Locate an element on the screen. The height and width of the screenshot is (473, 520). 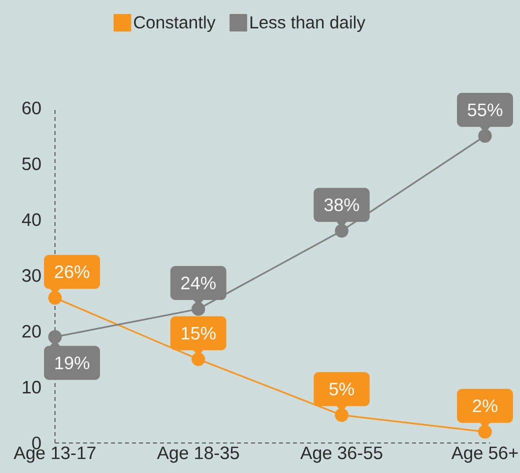
y-tick-label: 20 is located at coordinates (31, 331).